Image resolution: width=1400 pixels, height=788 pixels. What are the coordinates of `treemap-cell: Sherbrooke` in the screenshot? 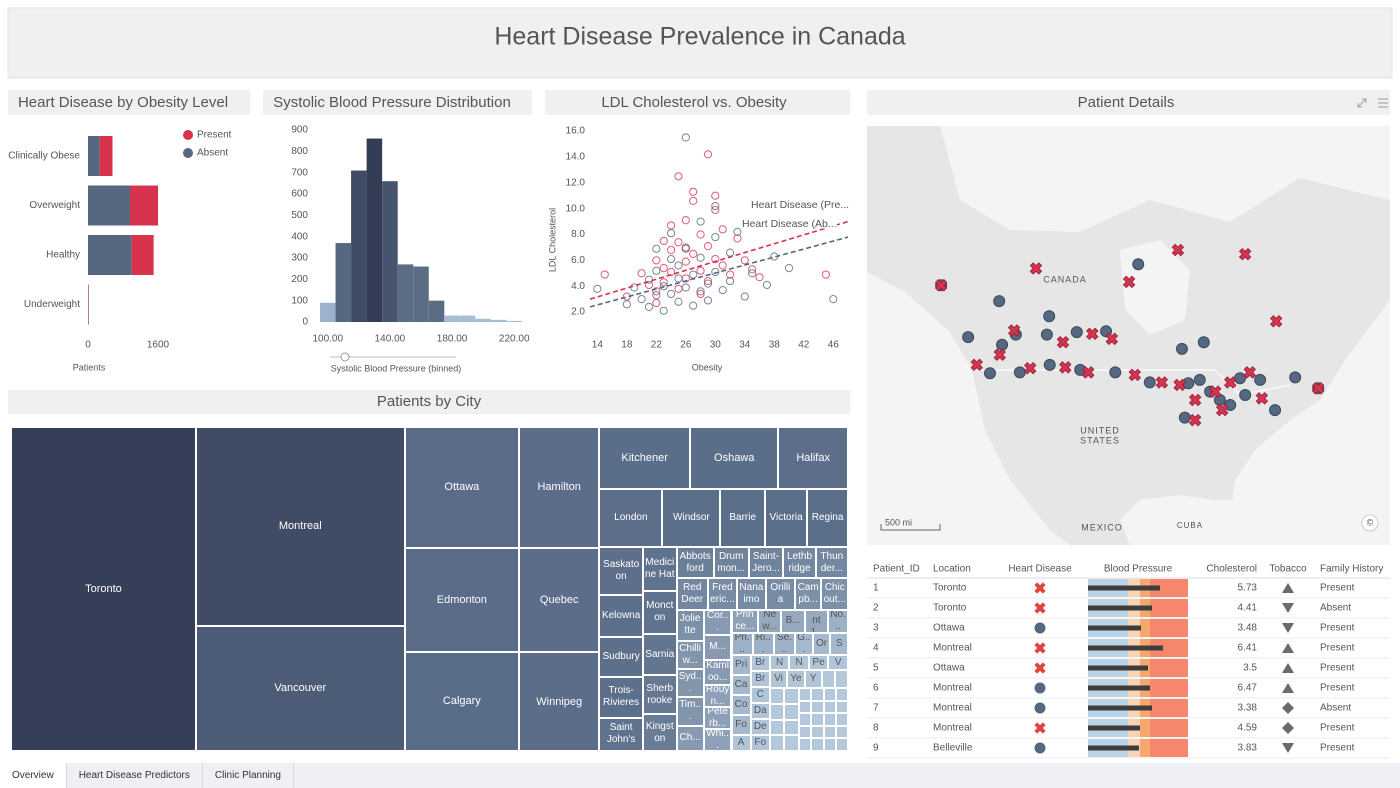 It's located at (659, 695).